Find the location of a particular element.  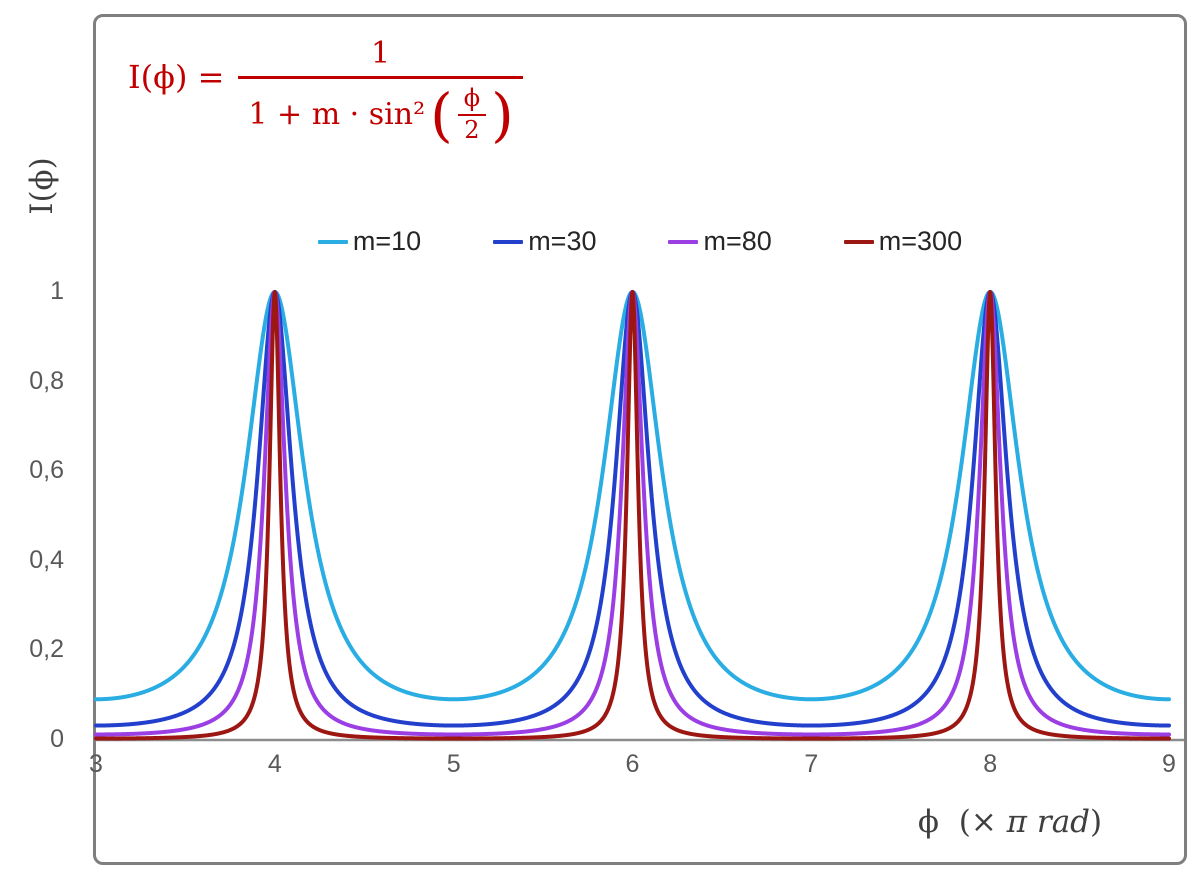

x-tick-label-7: 7 is located at coordinates (811, 764).